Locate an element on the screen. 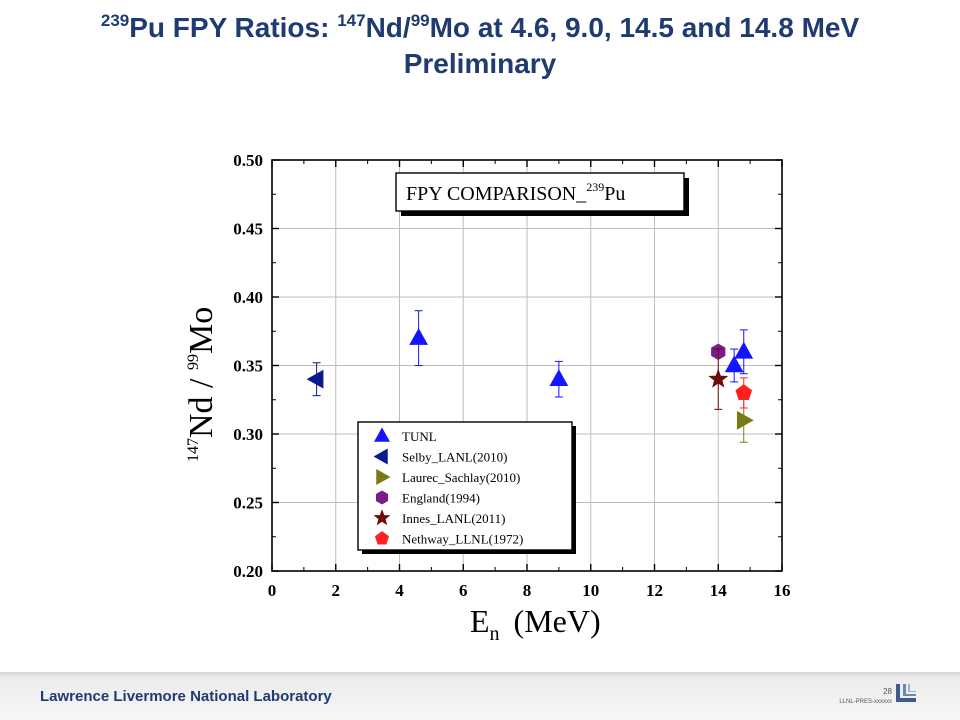 The height and width of the screenshot is (720, 960). title-box-element: Pu is located at coordinates (614, 194).